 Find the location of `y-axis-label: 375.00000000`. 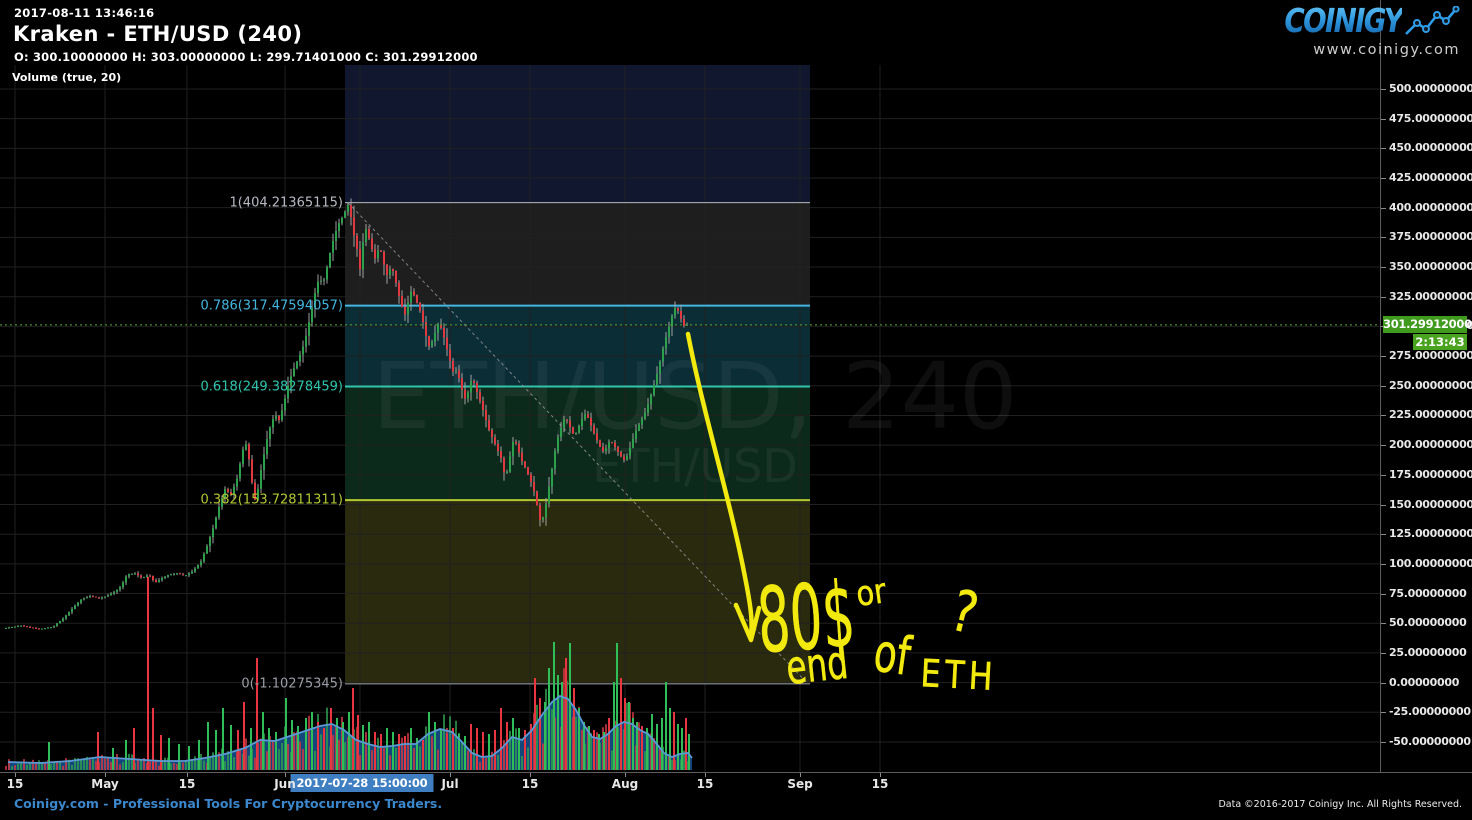

y-axis-label: 375.00000000 is located at coordinates (1430, 237).